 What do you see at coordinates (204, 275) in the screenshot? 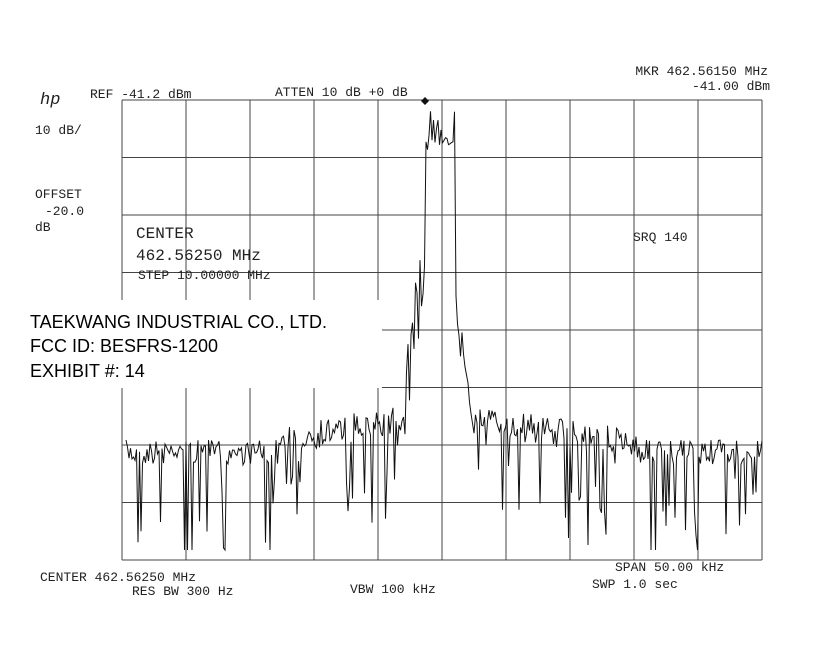
I see `step: STEP 10.00000 MHz` at bounding box center [204, 275].